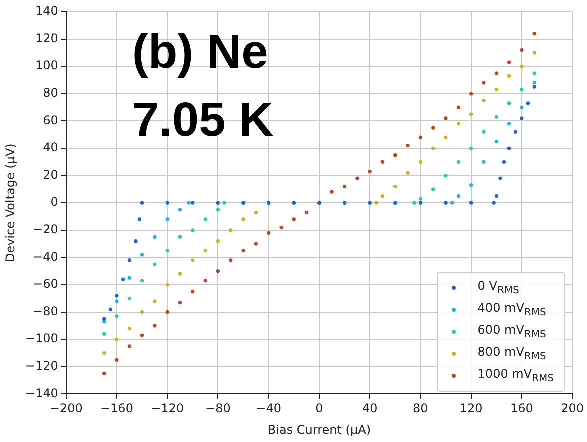  I want to click on x-tick-label: −40, so click(269, 409).